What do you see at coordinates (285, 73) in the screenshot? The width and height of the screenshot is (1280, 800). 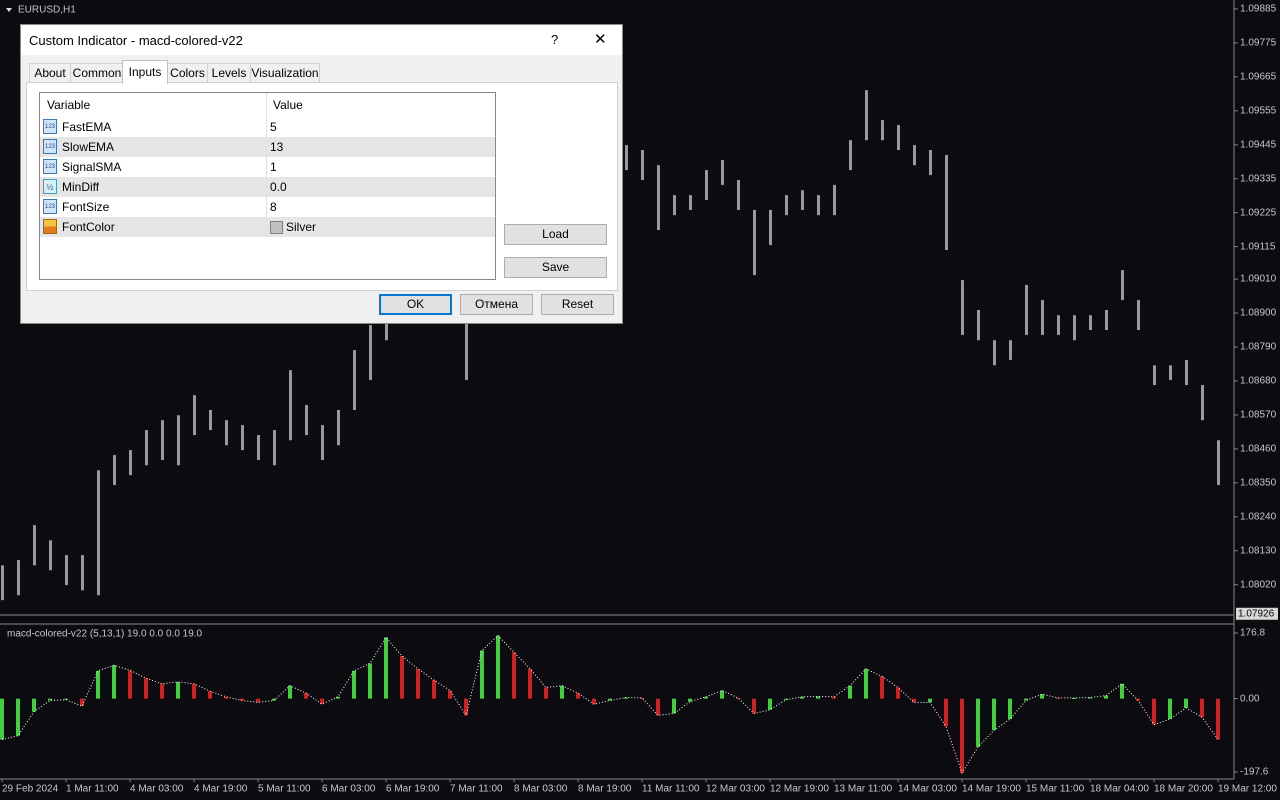 I see `tab: Visualization` at bounding box center [285, 73].